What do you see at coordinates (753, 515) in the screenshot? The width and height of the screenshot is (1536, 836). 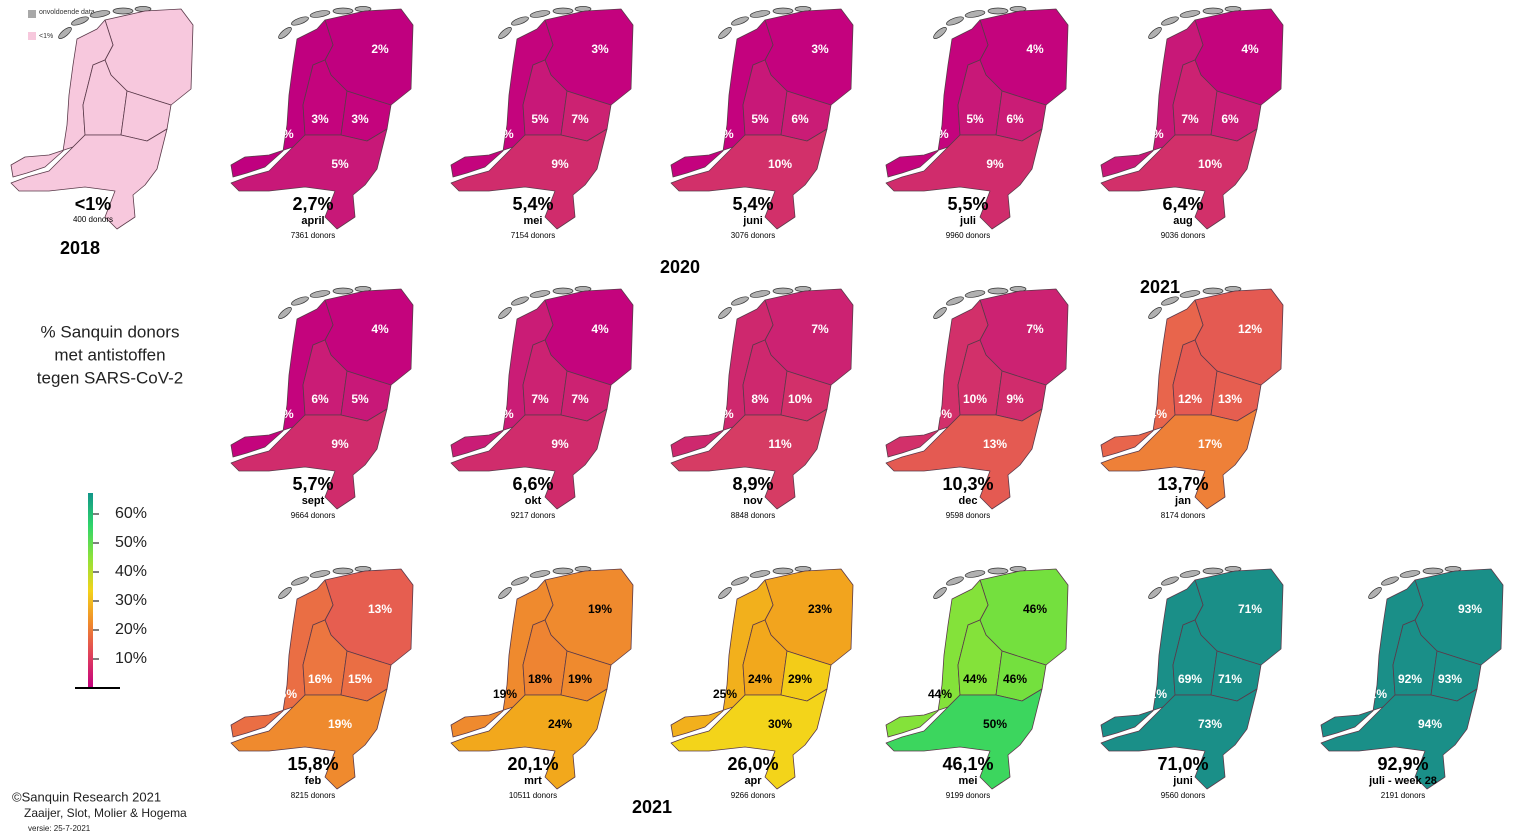 I see `map-donors: 8848 donors` at bounding box center [753, 515].